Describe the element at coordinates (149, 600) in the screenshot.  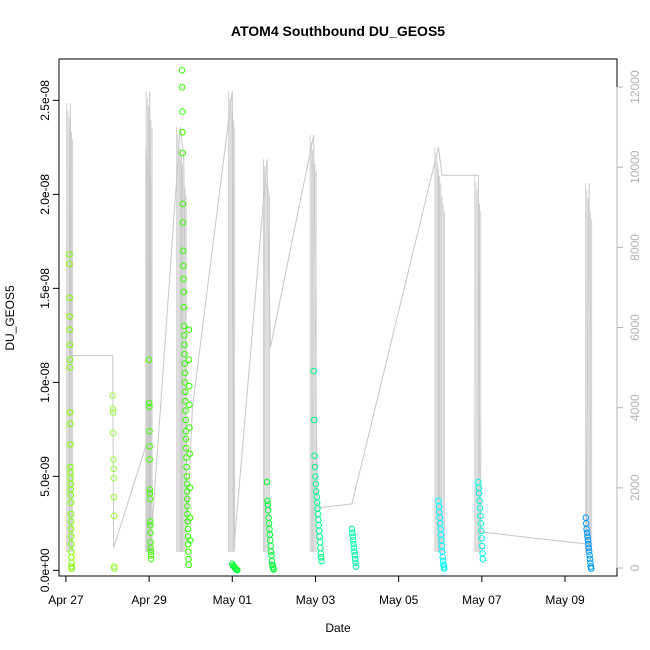
I see `x-tick-label: Apr 29` at that location.